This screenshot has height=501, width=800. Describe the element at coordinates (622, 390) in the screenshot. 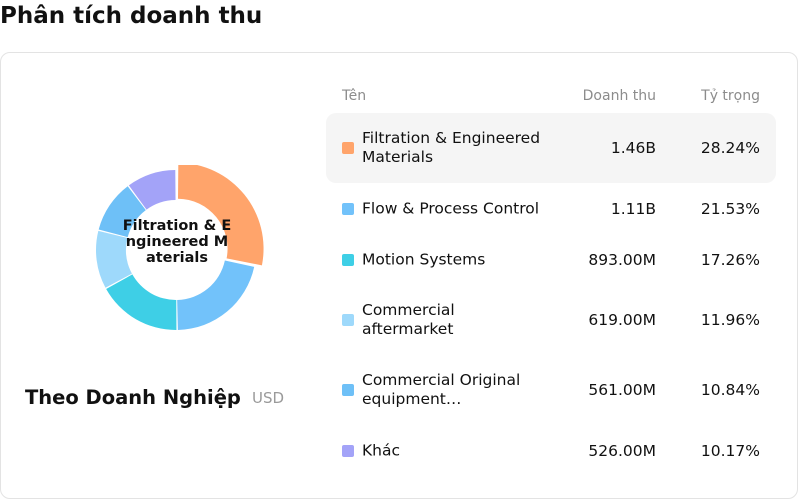

I see `row-revenue: 561.00M` at that location.